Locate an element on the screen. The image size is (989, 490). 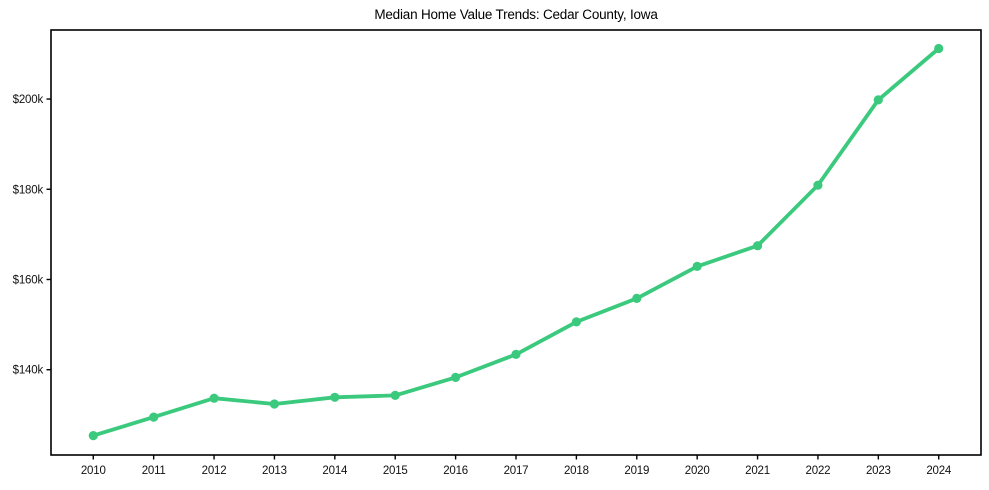
x-tick-label: 2017 is located at coordinates (516, 471).